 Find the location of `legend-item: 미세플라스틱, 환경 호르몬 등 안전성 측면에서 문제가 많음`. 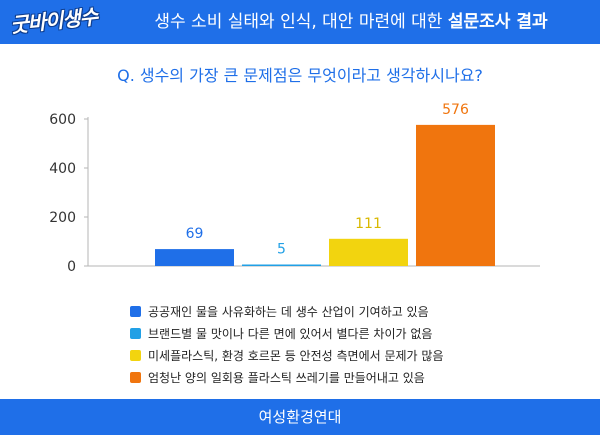

legend-item: 미세플라스틱, 환경 호르몬 등 안전성 측면에서 문제가 많음 is located at coordinates (286, 355).